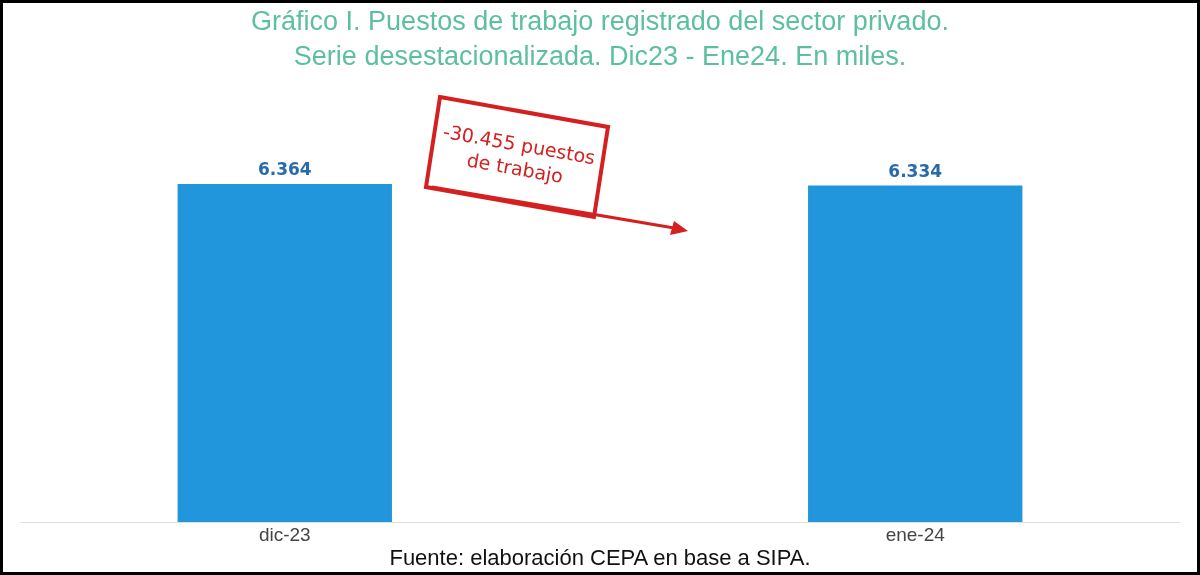 The width and height of the screenshot is (1200, 575). Describe the element at coordinates (284, 534) in the screenshot. I see `x-tick-label: dic-23` at that location.